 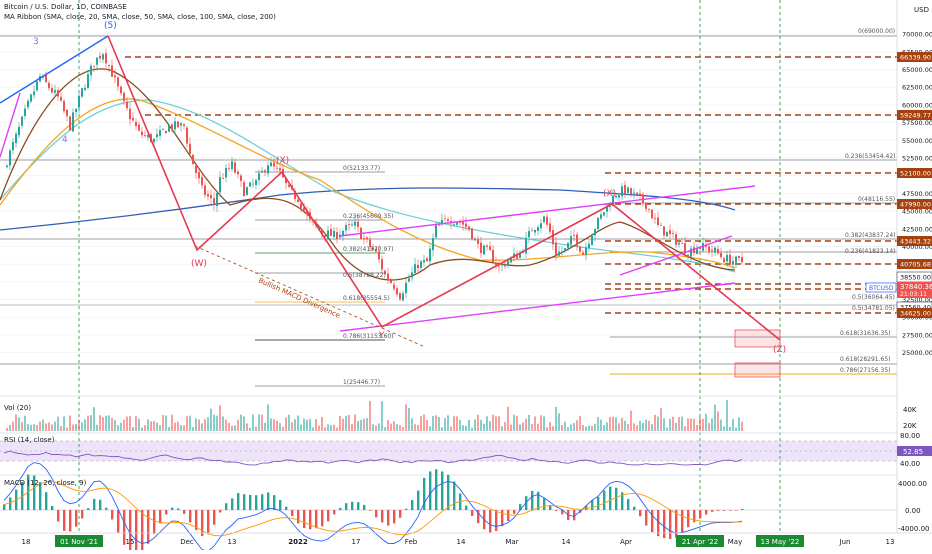 I want to click on price-level-label: 37560.40, so click(x=915, y=308).